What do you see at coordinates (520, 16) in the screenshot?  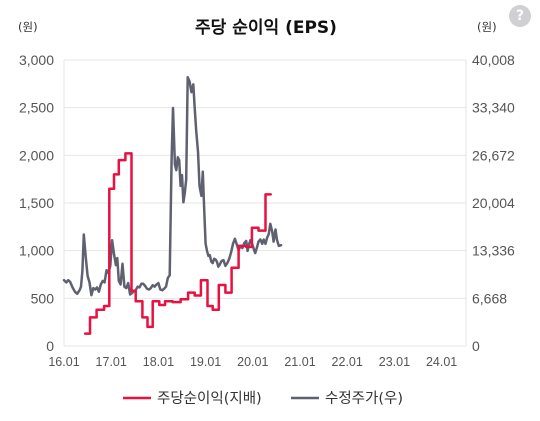 I see `help-icon: ?` at bounding box center [520, 16].